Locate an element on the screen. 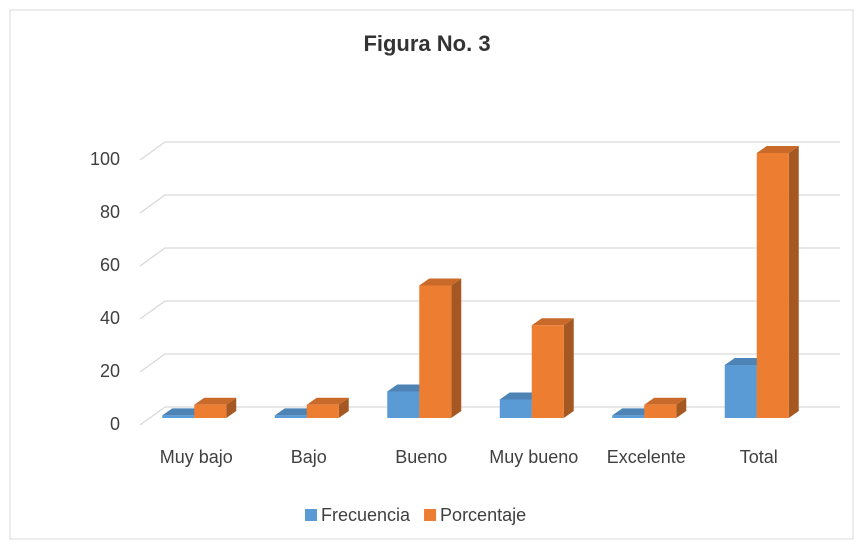 The image size is (858, 544). y-tick-label: 20 is located at coordinates (110, 371).